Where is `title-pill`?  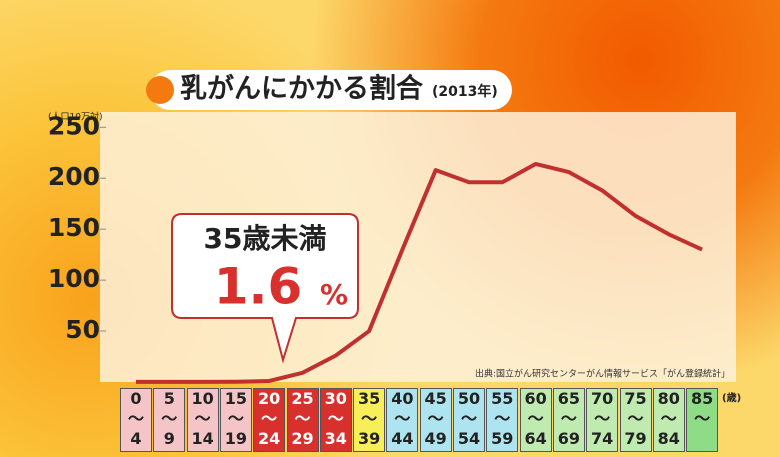
title-pill is located at coordinates (331, 90).